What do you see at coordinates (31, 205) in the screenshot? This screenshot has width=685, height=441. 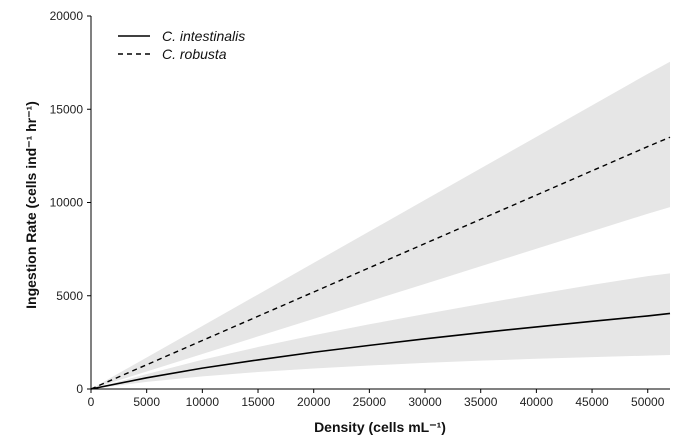 I see `y-axis-title: Ingestion Rate (cells ind⁻¹ hr⁻¹)` at bounding box center [31, 205].